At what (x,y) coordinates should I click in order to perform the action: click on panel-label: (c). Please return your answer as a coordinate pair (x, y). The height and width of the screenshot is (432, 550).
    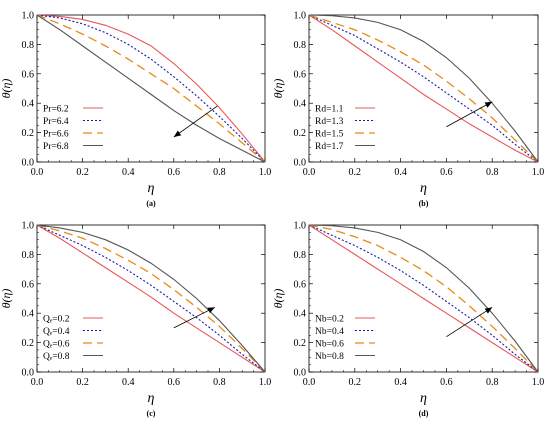
    Looking at the image, I should click on (151, 413).